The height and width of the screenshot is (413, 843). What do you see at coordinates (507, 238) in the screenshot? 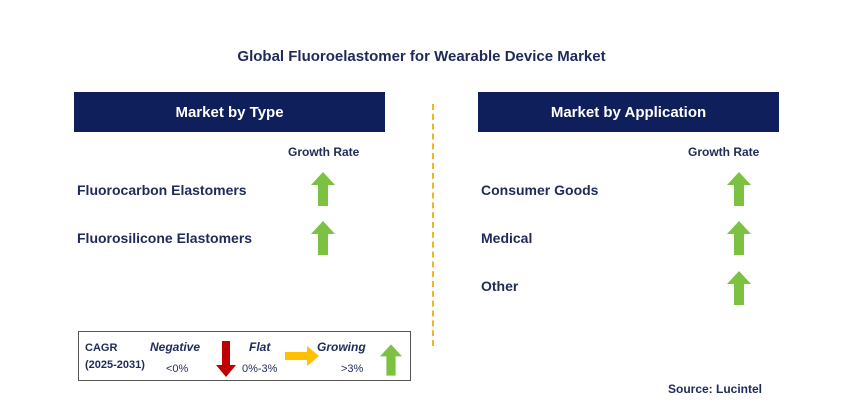
I see `application-item-medical: Medical` at bounding box center [507, 238].